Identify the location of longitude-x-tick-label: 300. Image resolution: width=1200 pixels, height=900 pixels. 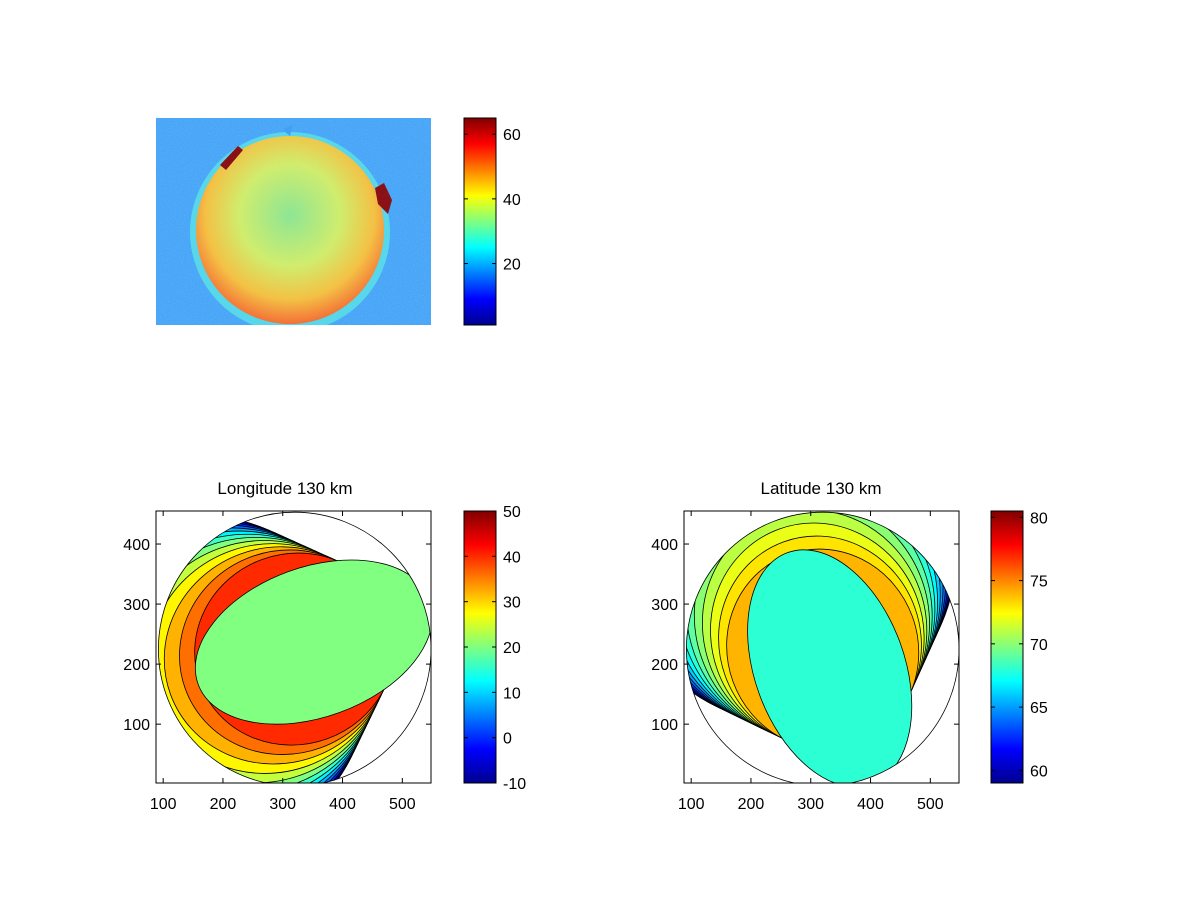
(282, 804).